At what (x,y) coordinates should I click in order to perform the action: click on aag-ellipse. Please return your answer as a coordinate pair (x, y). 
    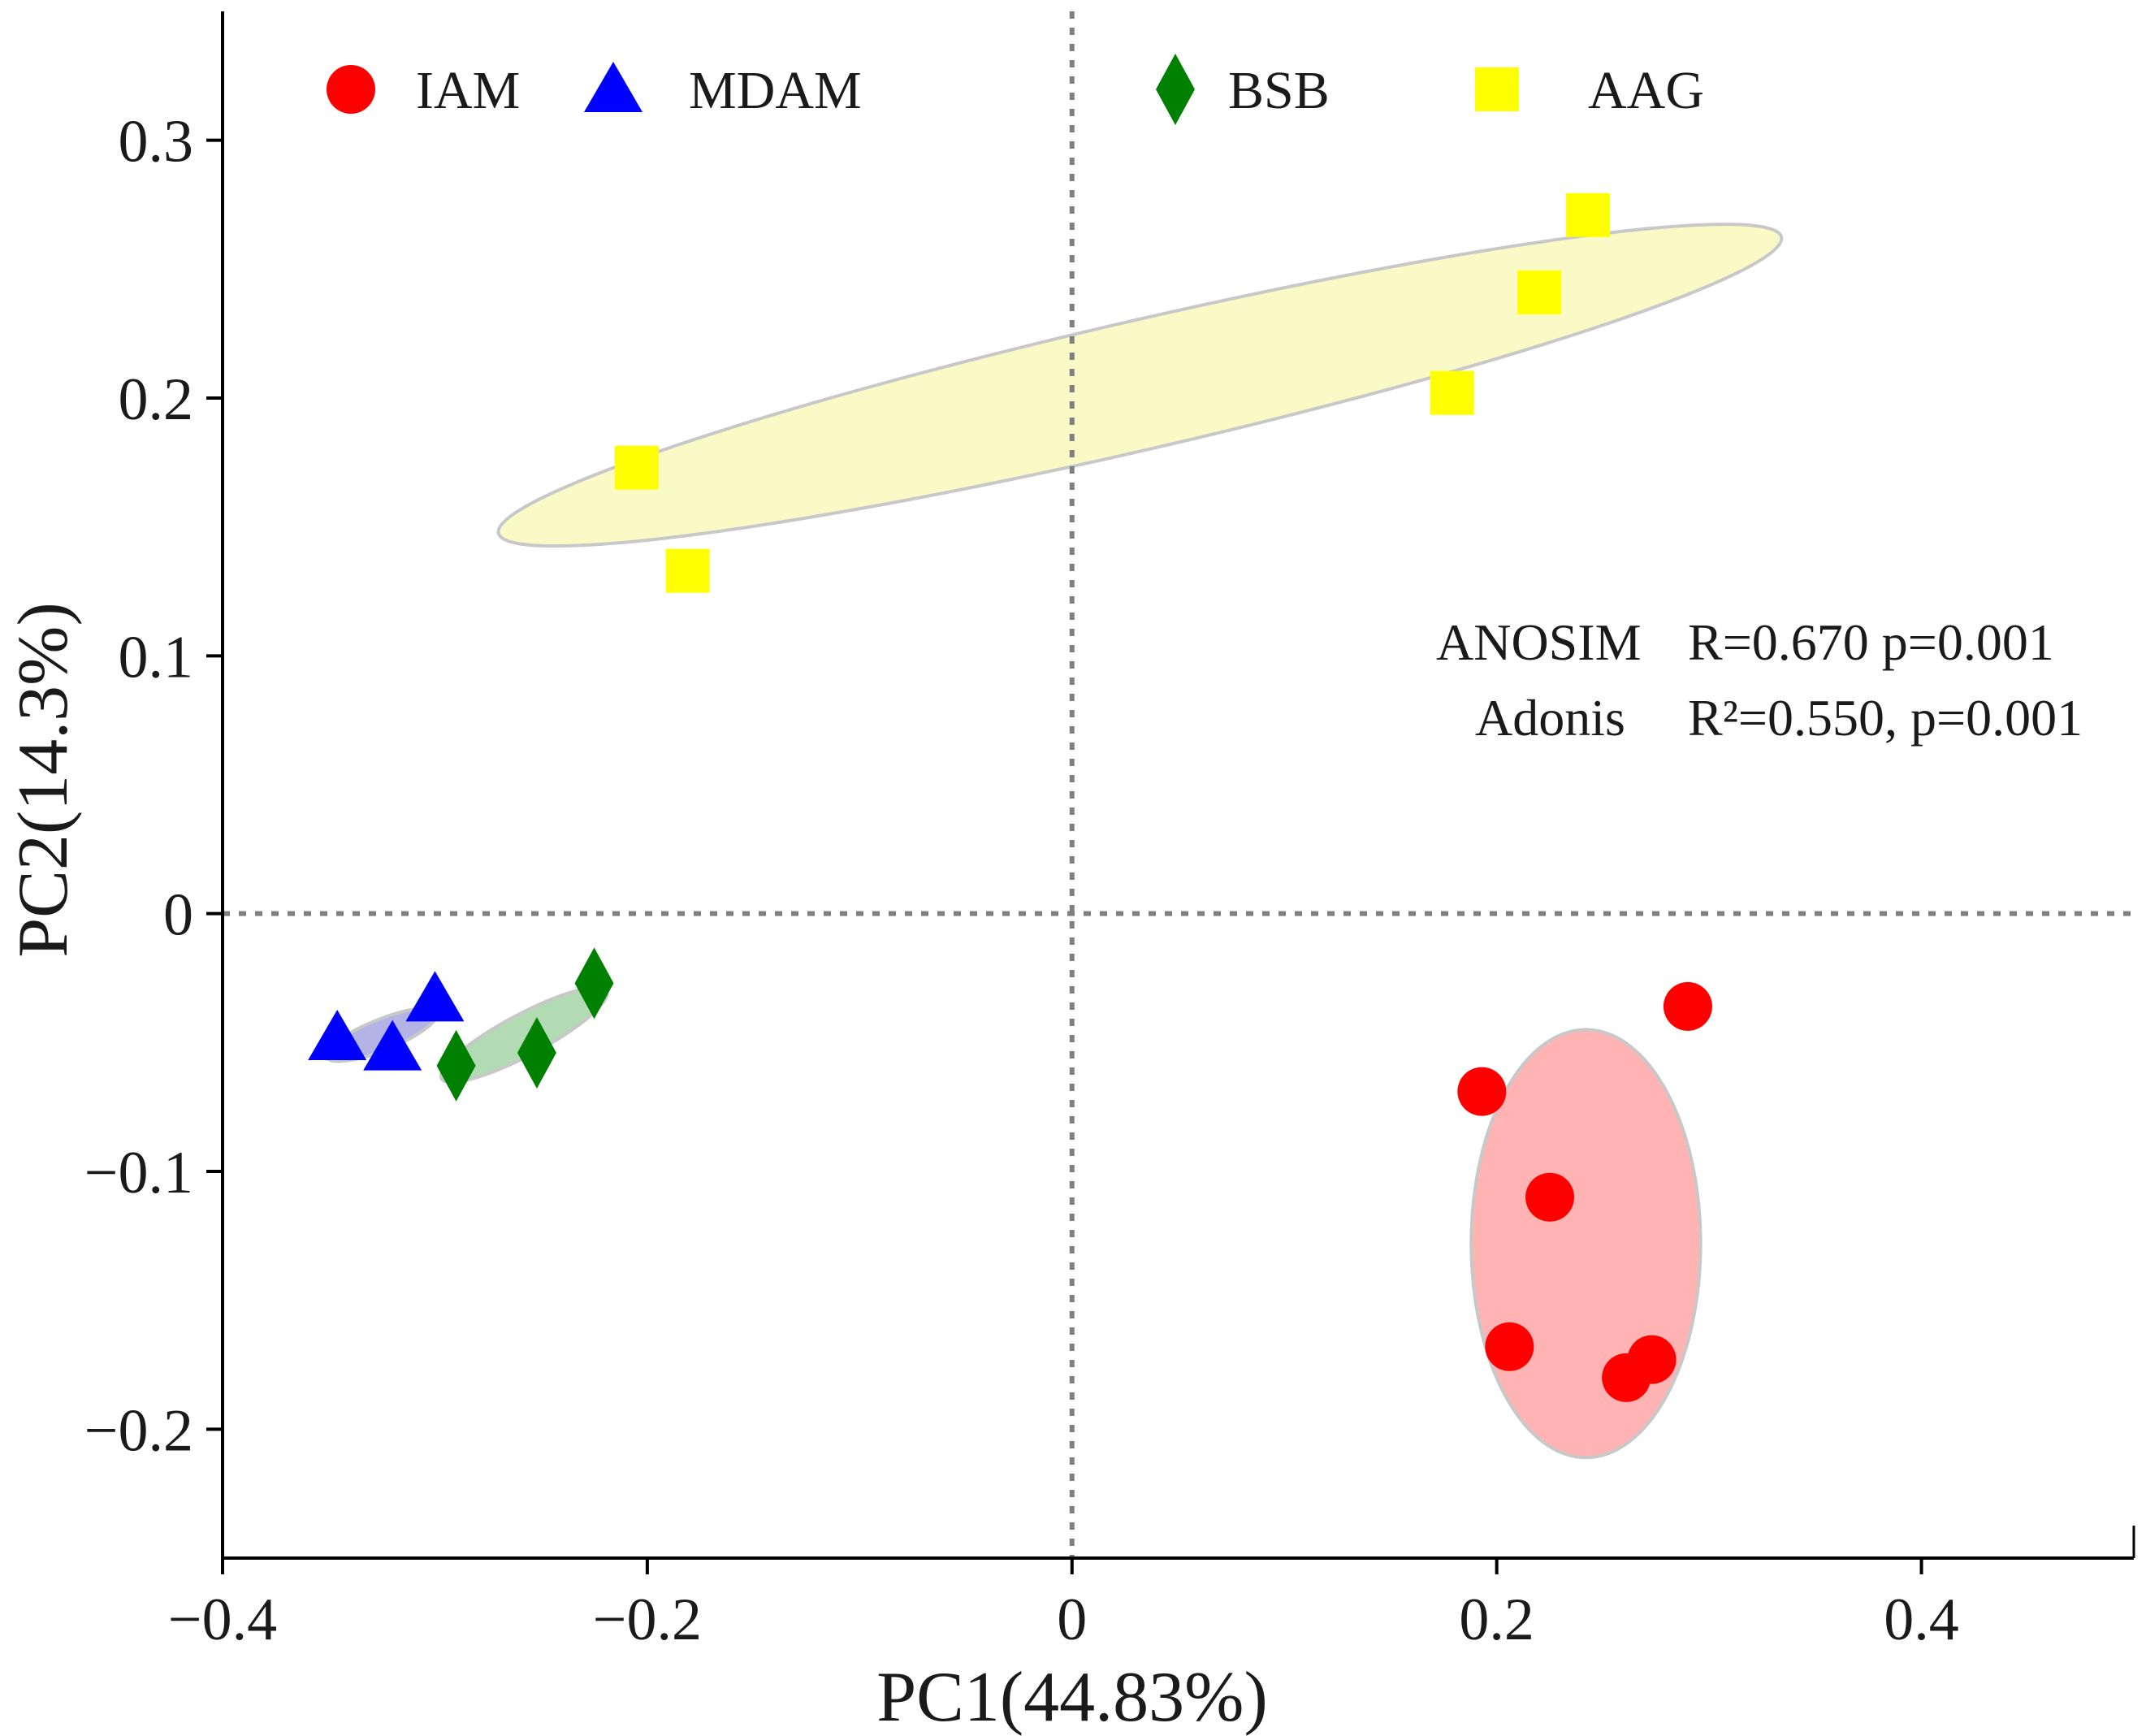
    Looking at the image, I should click on (1140, 386).